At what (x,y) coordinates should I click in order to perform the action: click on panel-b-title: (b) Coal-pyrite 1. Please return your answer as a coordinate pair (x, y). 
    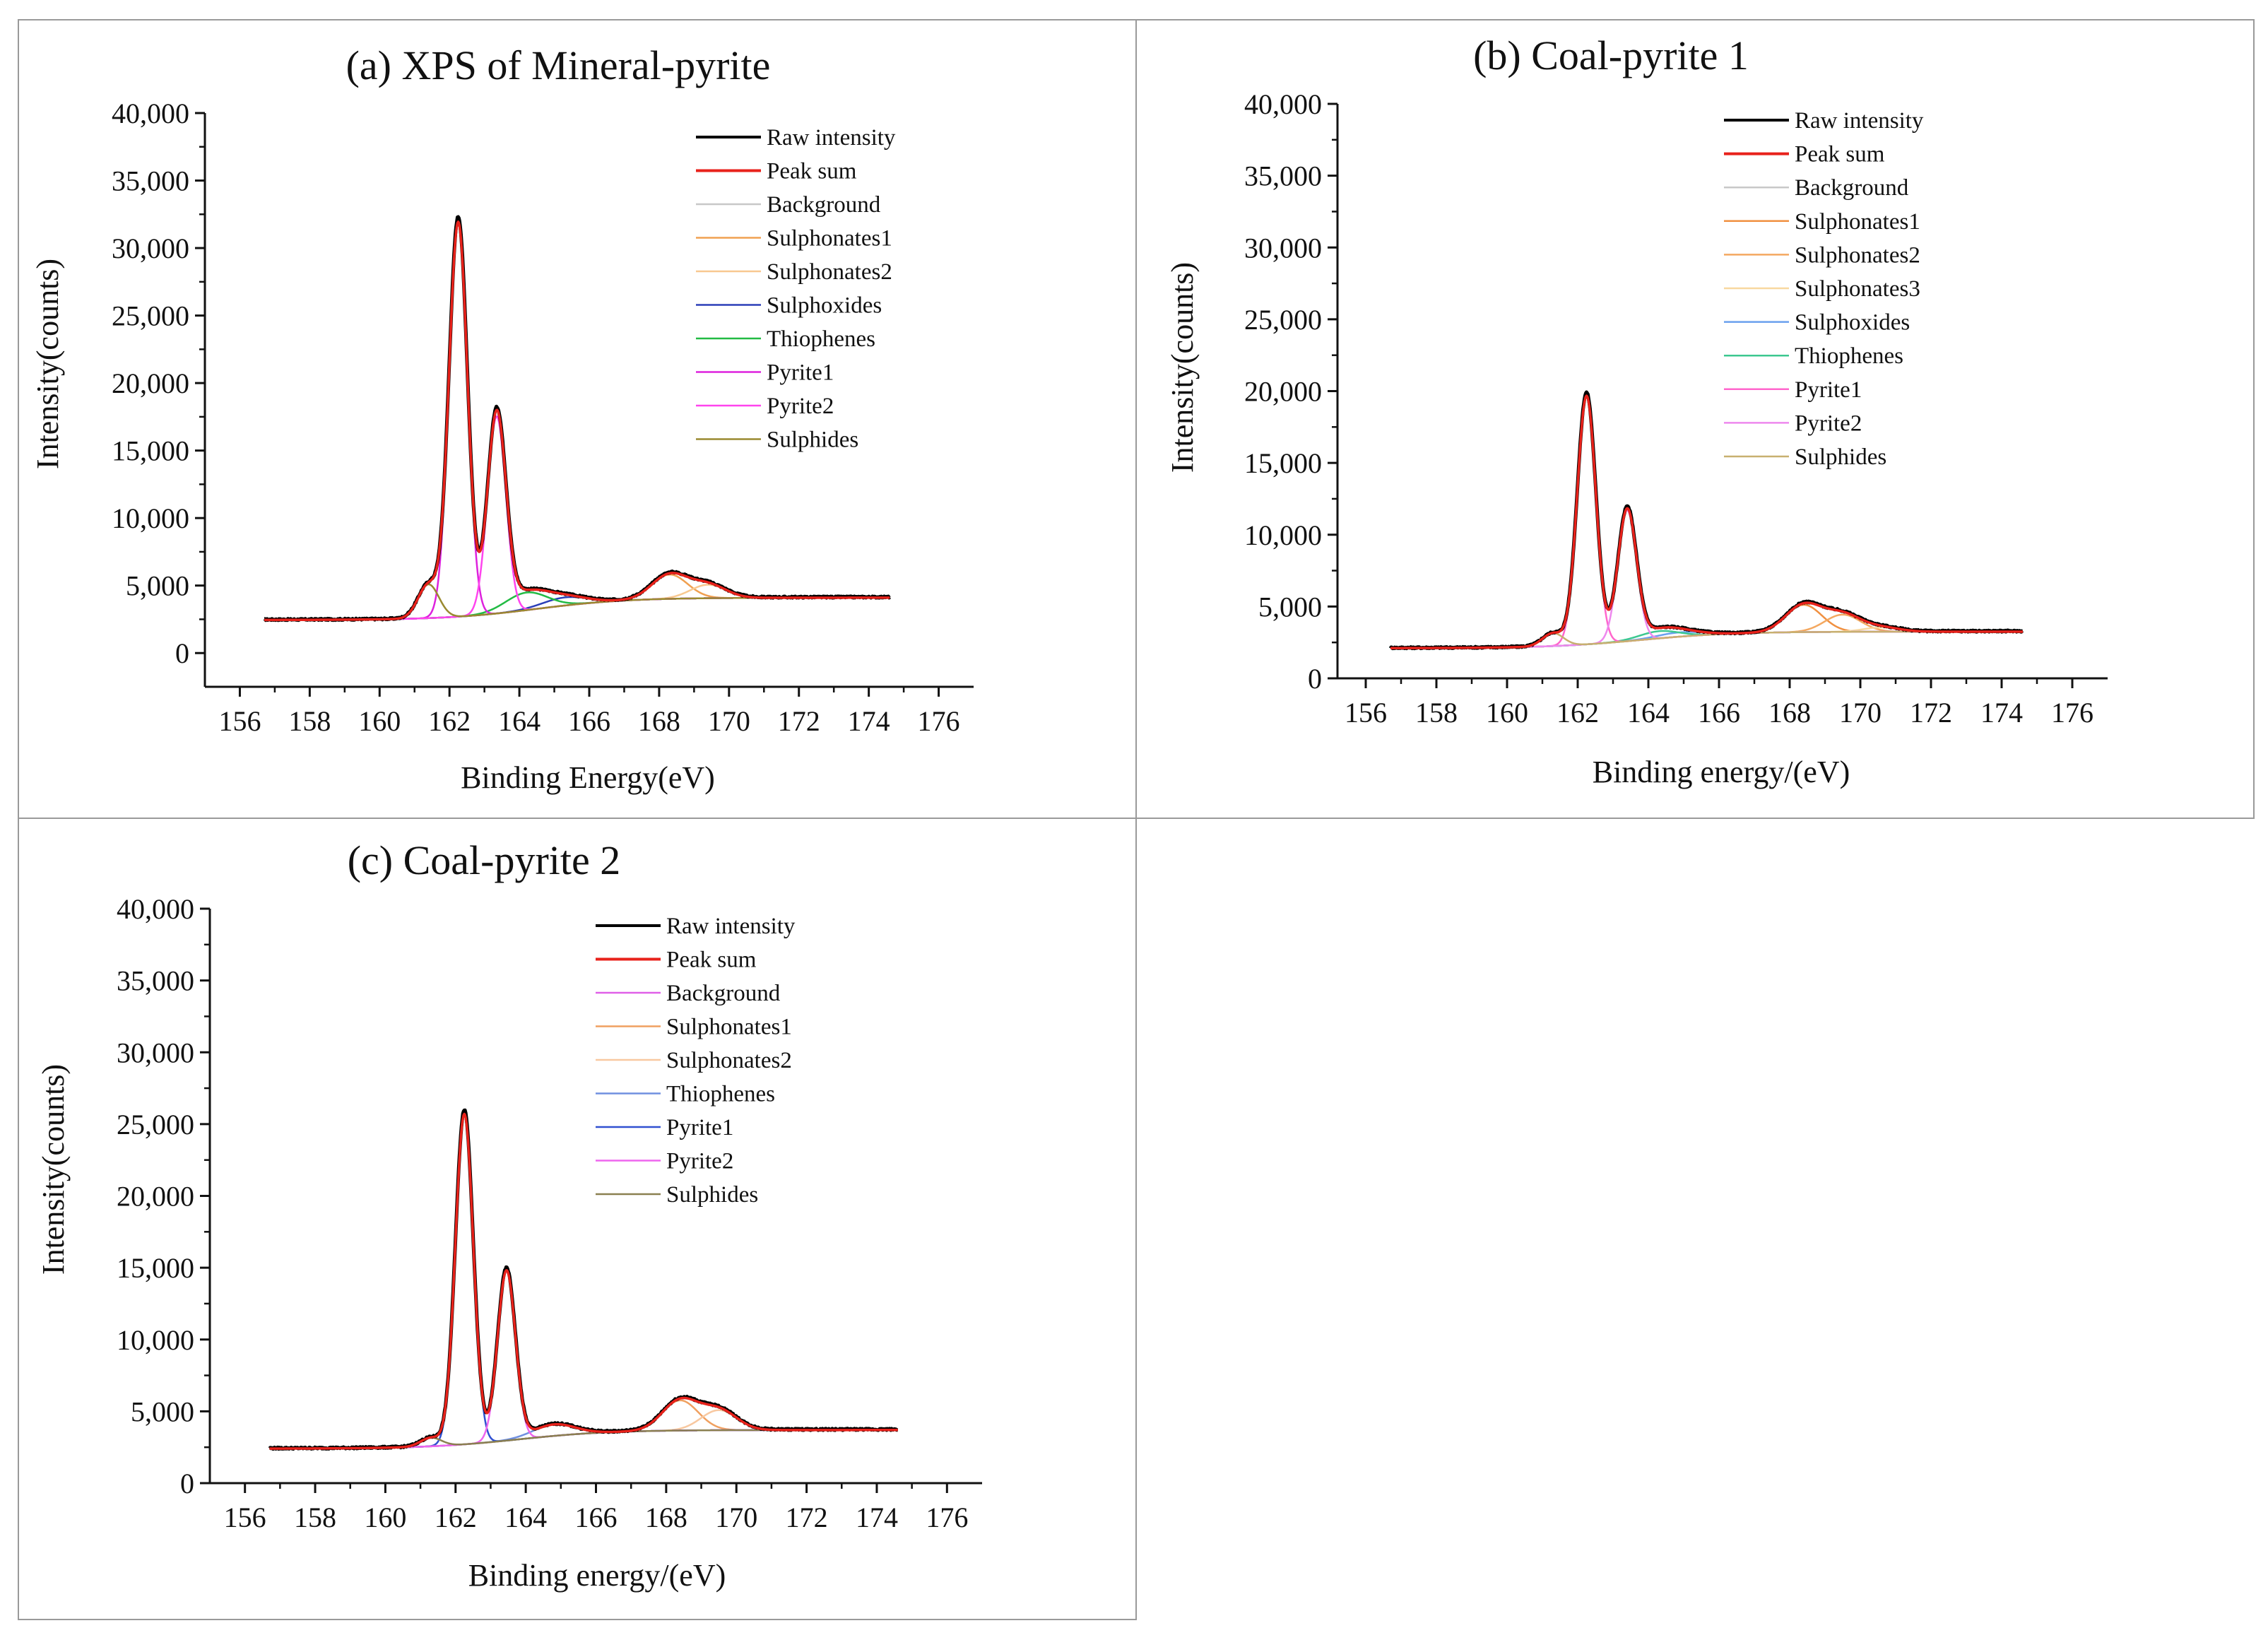
    Looking at the image, I should click on (1611, 55).